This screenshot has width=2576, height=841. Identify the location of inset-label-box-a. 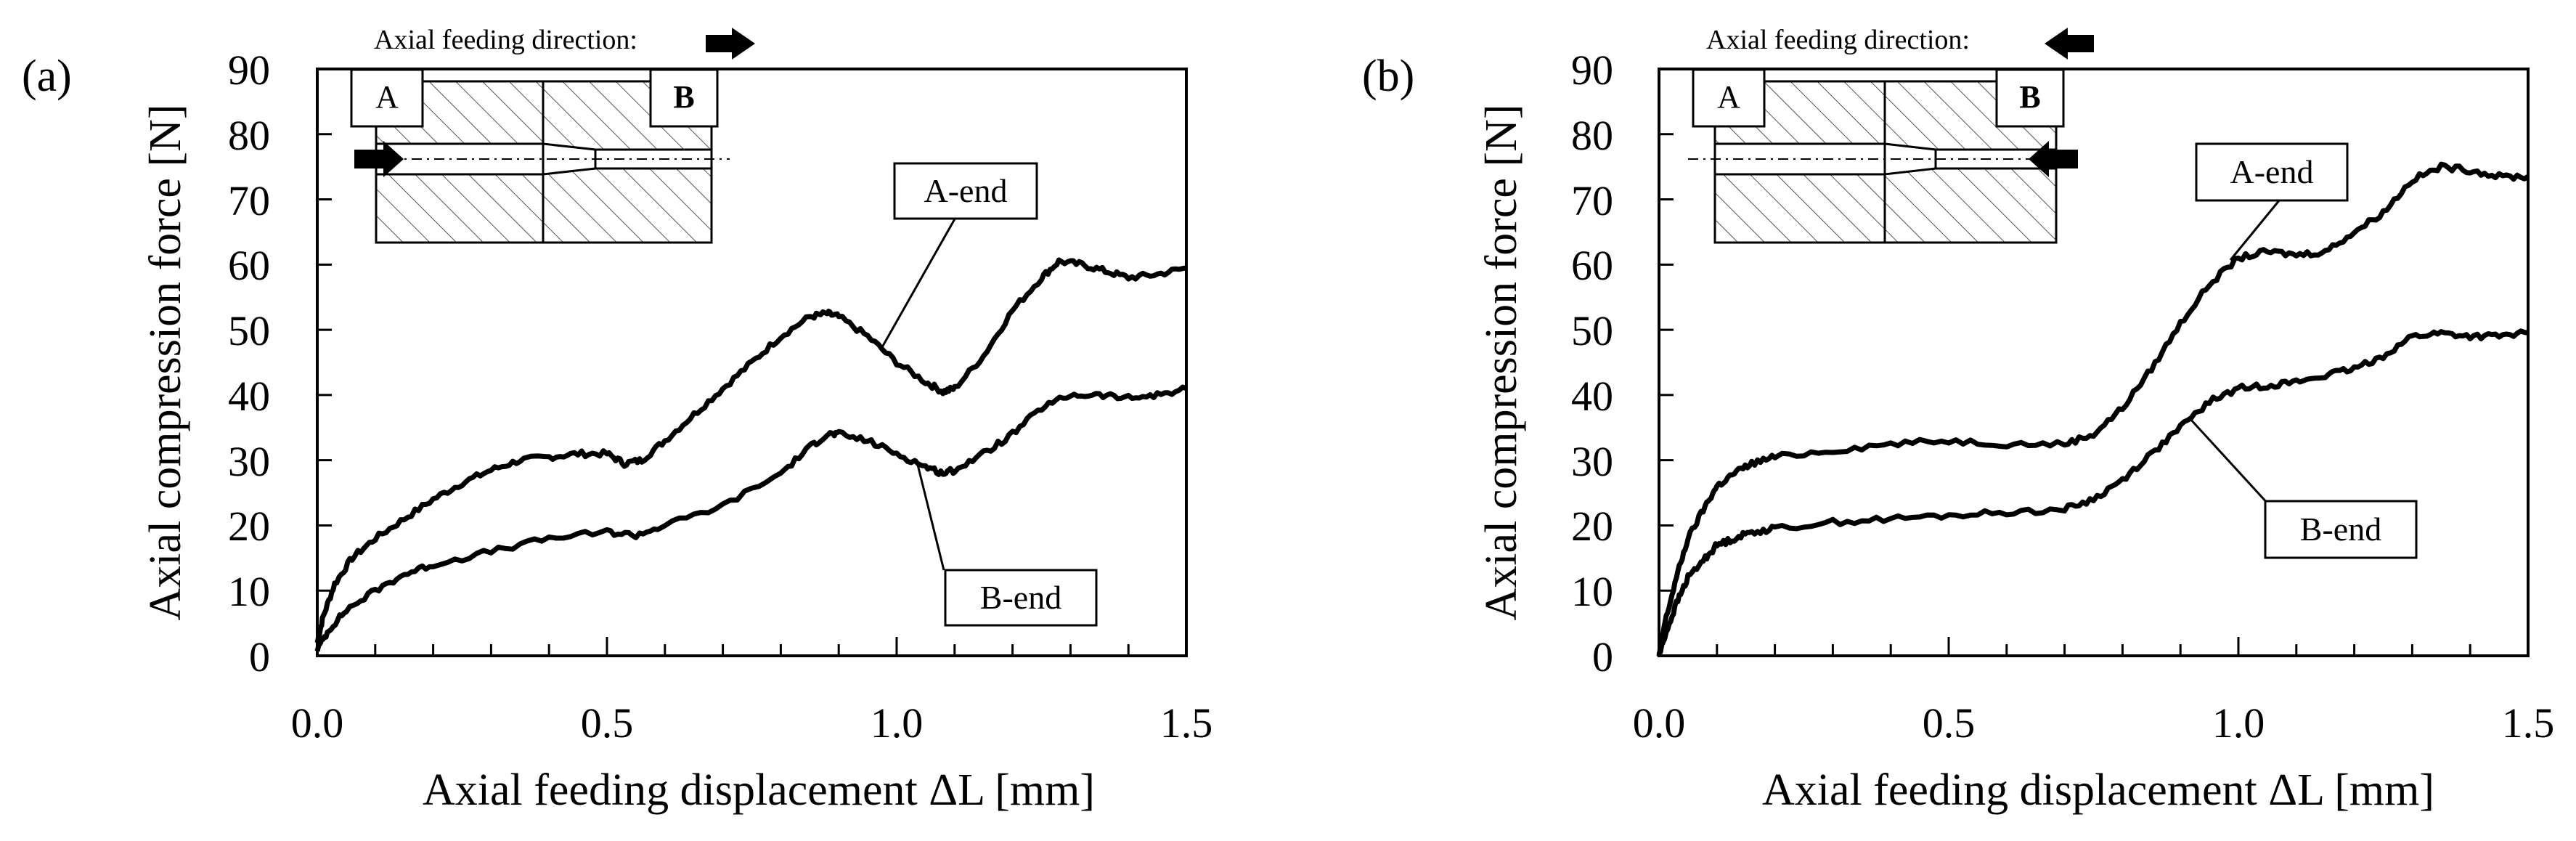
(1729, 98).